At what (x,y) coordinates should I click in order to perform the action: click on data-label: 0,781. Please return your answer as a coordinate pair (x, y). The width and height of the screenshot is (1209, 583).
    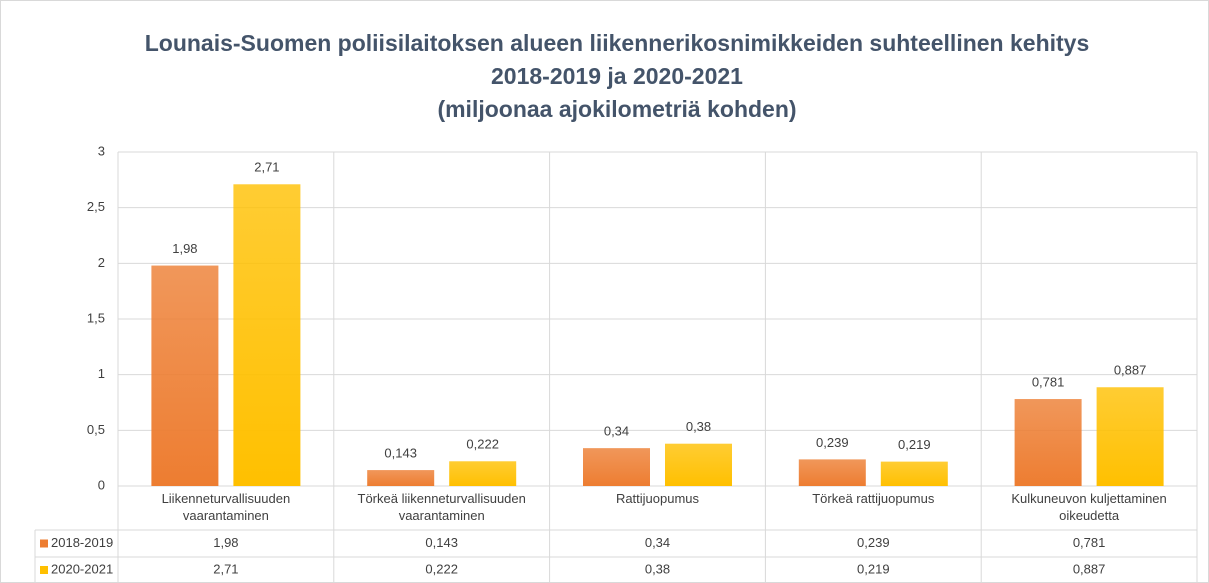
    Looking at the image, I should click on (1048, 381).